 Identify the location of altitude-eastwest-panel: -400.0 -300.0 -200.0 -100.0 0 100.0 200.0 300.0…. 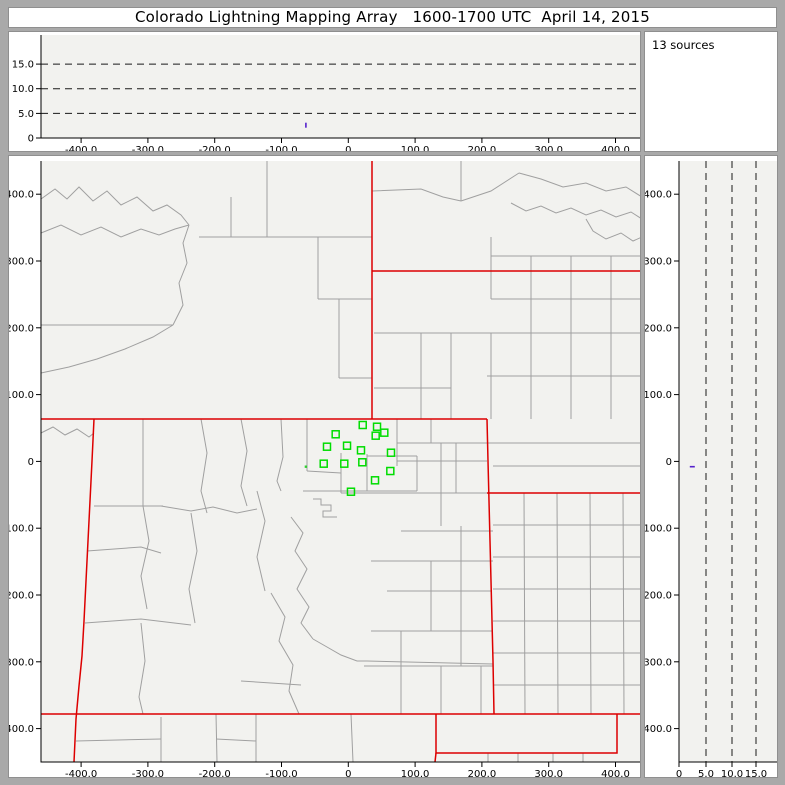
(324, 91).